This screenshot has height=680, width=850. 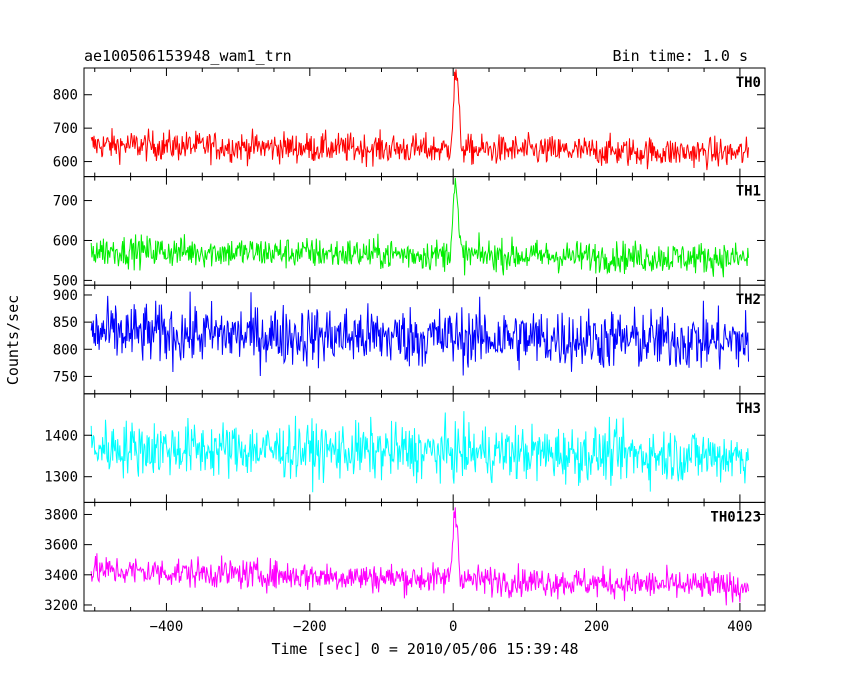 I want to click on y-axis-label: Counts/sec, so click(x=13, y=340).